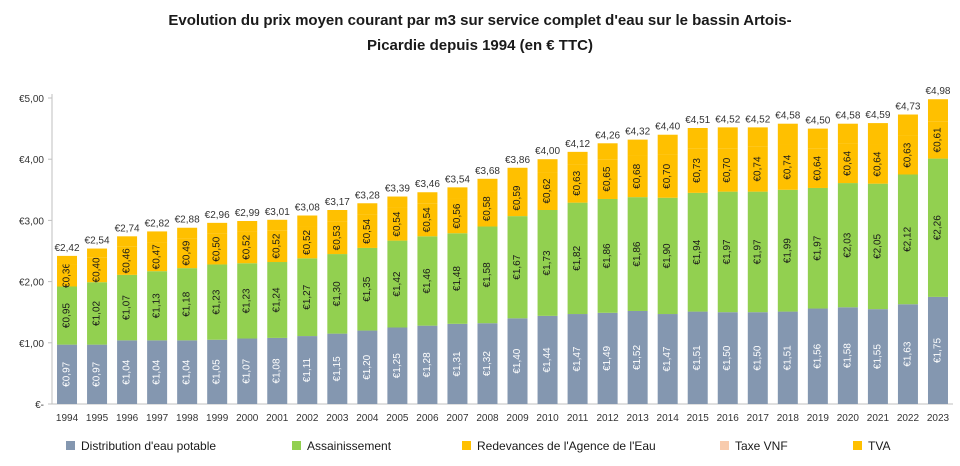 The width and height of the screenshot is (960, 466). Describe the element at coordinates (787, 116) in the screenshot. I see `bar-total-label: €4,58` at that location.